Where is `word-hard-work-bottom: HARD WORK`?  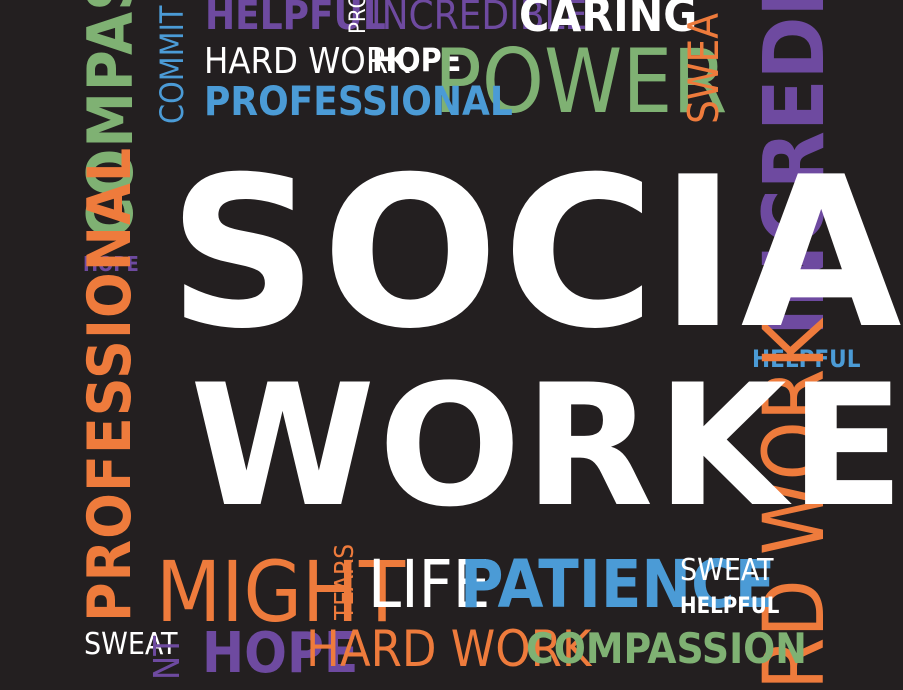 word-hard-work-bottom: HARD WORK is located at coordinates (449, 649).